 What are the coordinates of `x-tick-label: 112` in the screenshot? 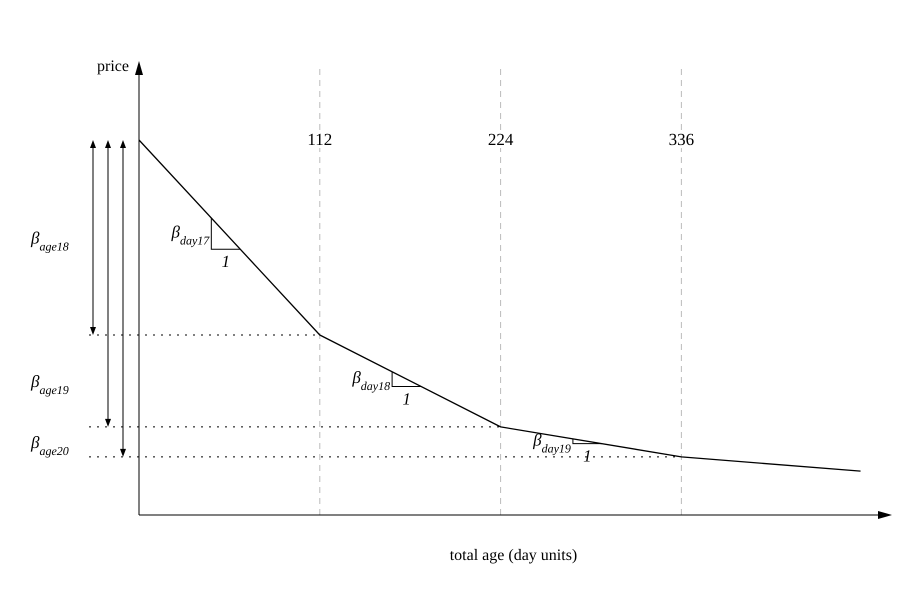 It's located at (319, 139).